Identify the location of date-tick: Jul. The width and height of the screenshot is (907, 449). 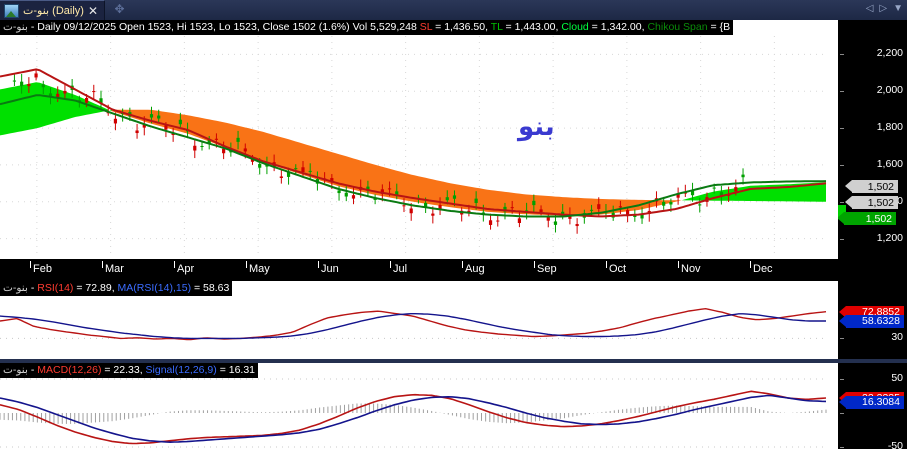
(400, 269).